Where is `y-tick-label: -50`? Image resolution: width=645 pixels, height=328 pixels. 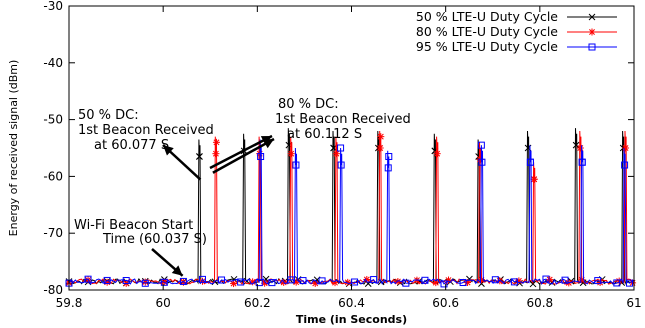
y-tick-label: -50 is located at coordinates (53, 120).